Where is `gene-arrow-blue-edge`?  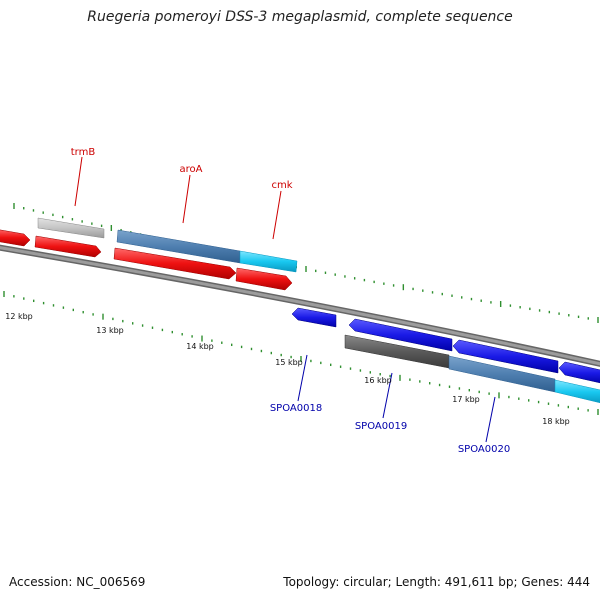 gene-arrow-blue-edge is located at coordinates (579, 372).